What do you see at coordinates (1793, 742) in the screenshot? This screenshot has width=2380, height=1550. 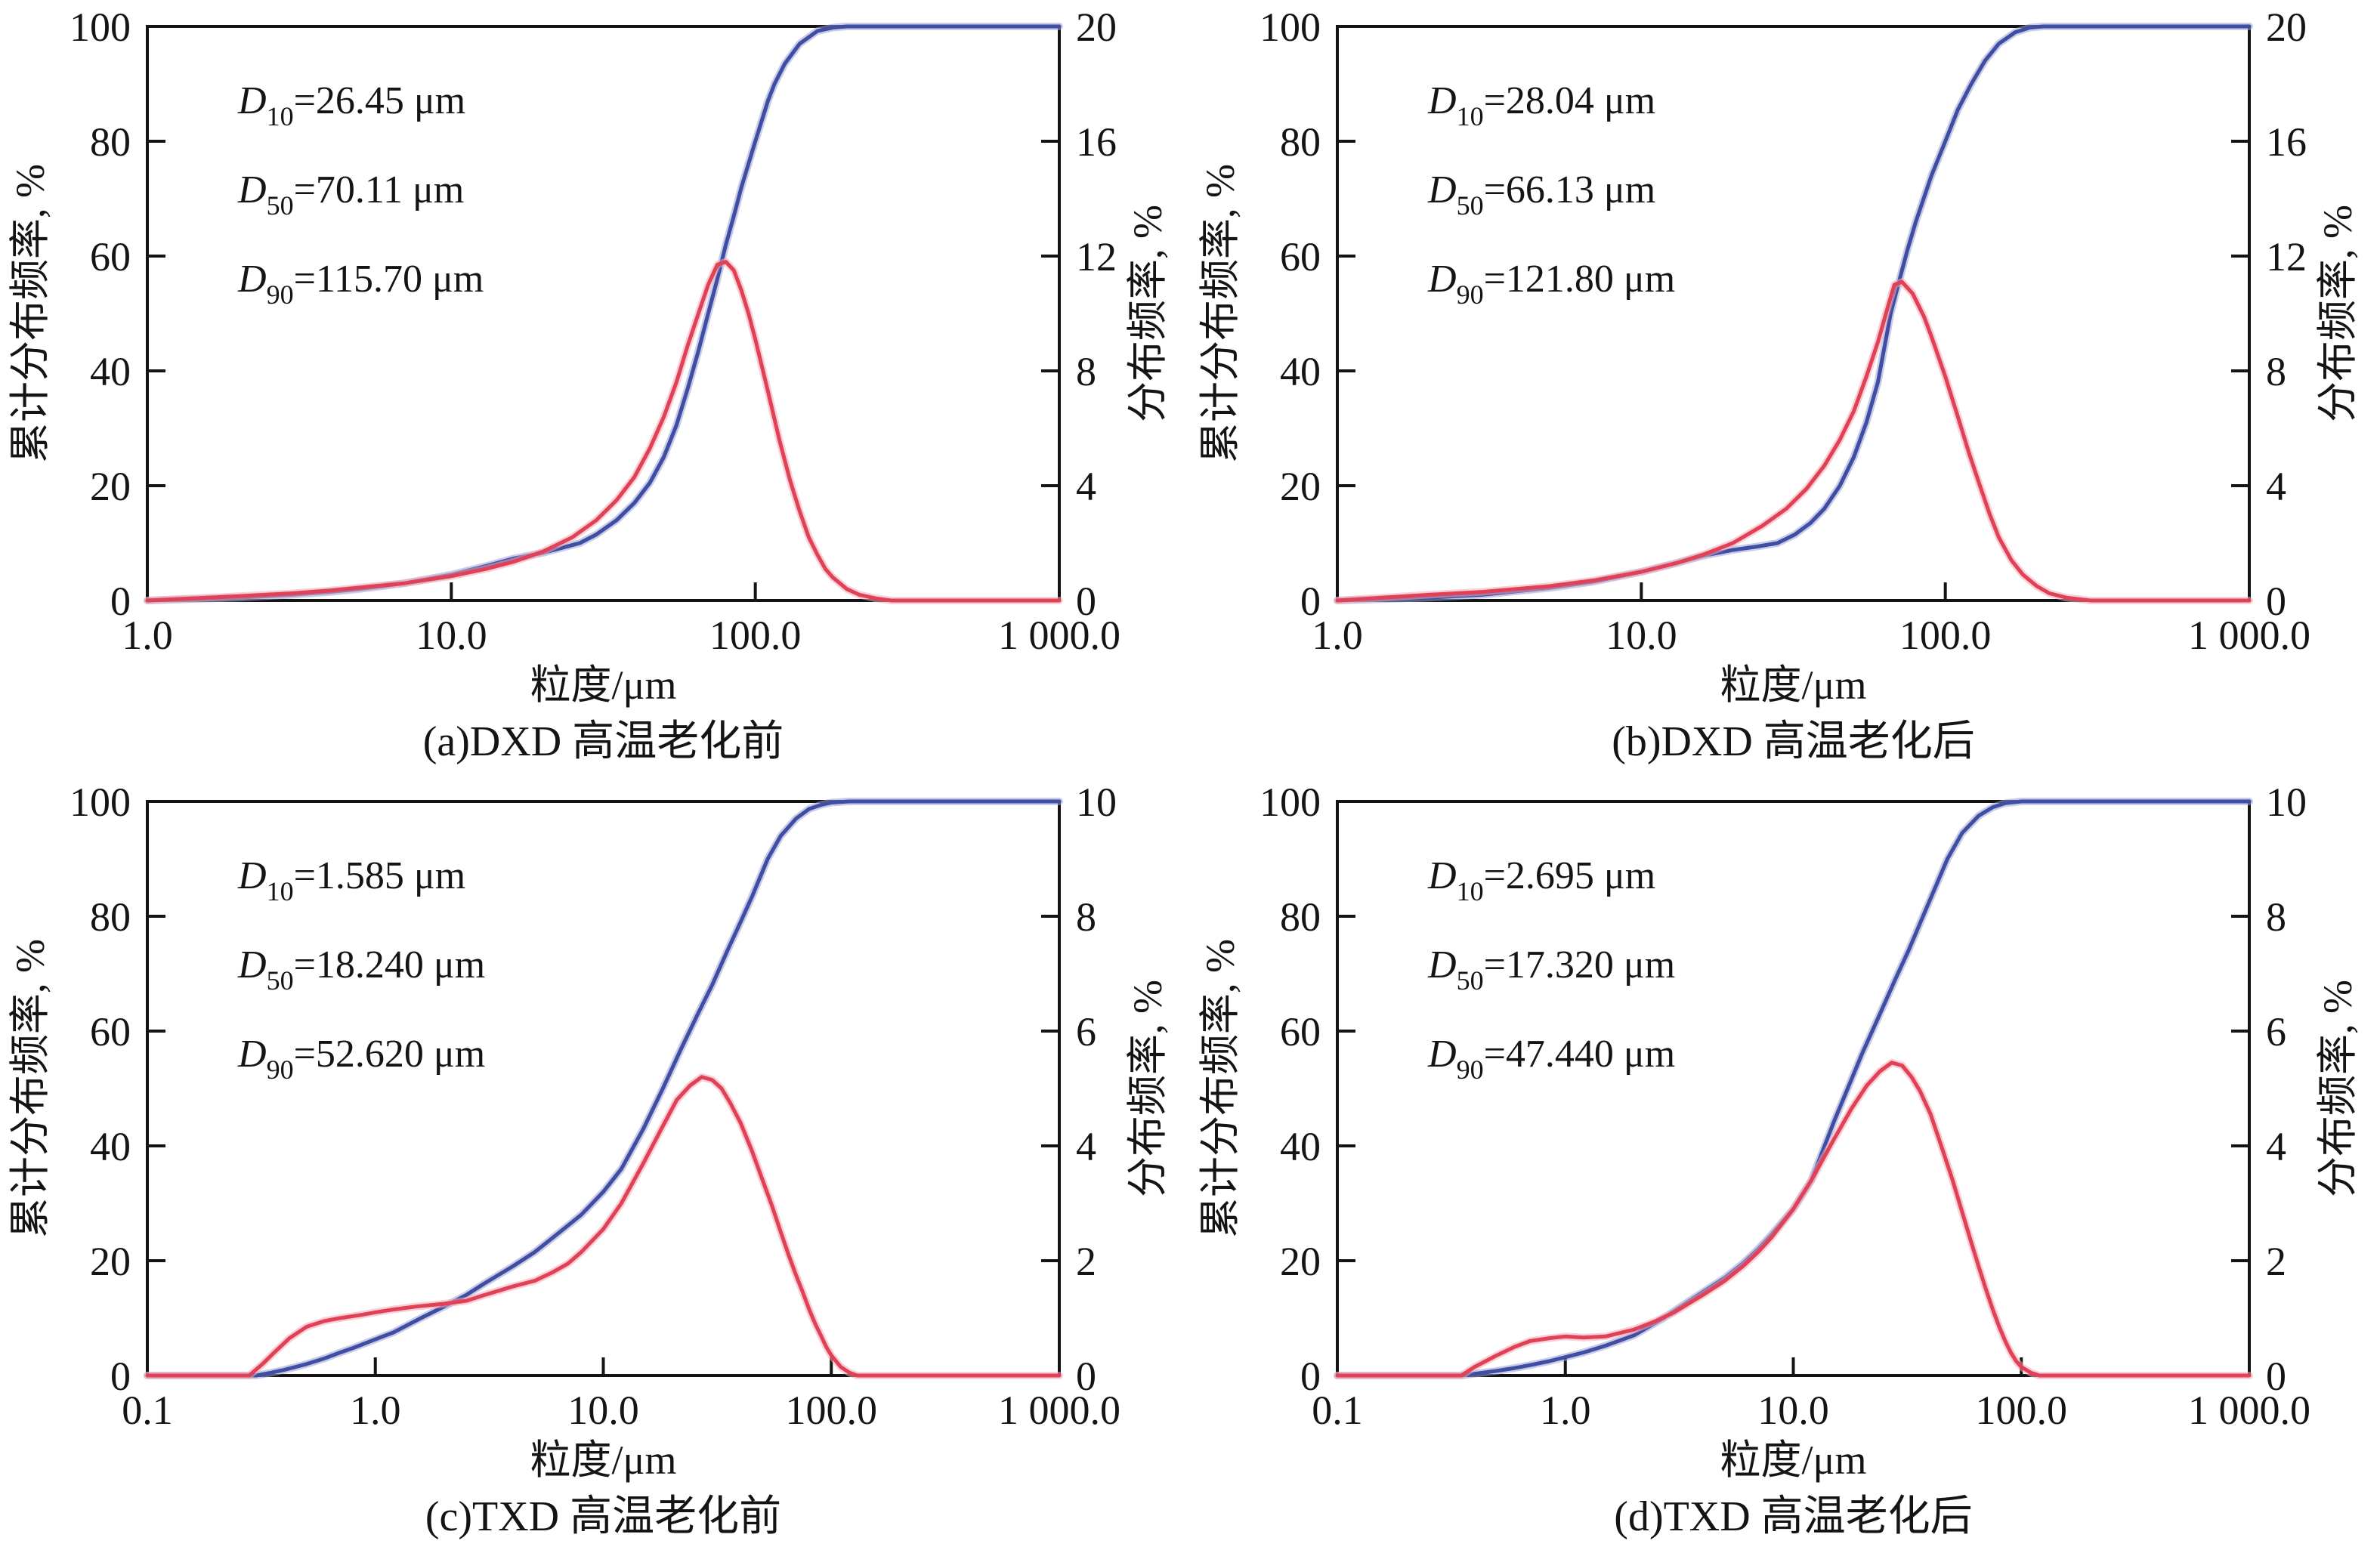 I see `panel-caption: (b)DXD 高温老化后` at bounding box center [1793, 742].